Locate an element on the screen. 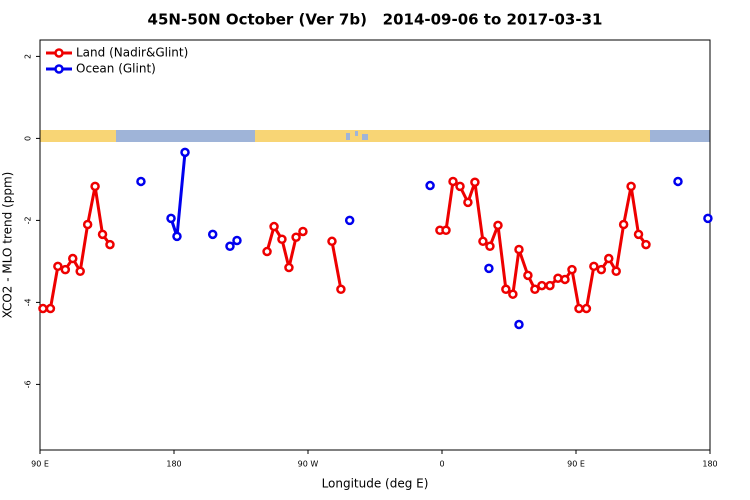 The width and height of the screenshot is (750, 500). y-tick-label: -2 is located at coordinates (28, 220).